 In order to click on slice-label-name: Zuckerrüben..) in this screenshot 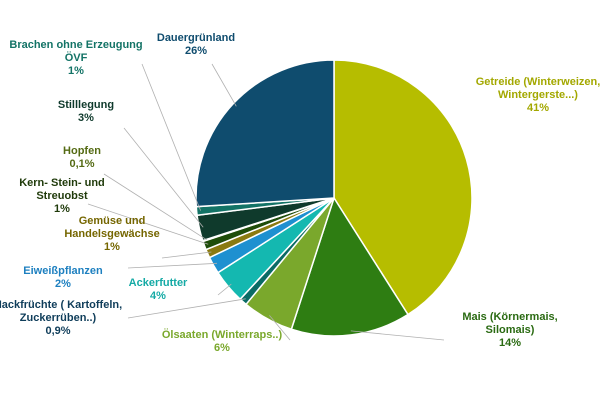, I will do `click(58, 317)`.